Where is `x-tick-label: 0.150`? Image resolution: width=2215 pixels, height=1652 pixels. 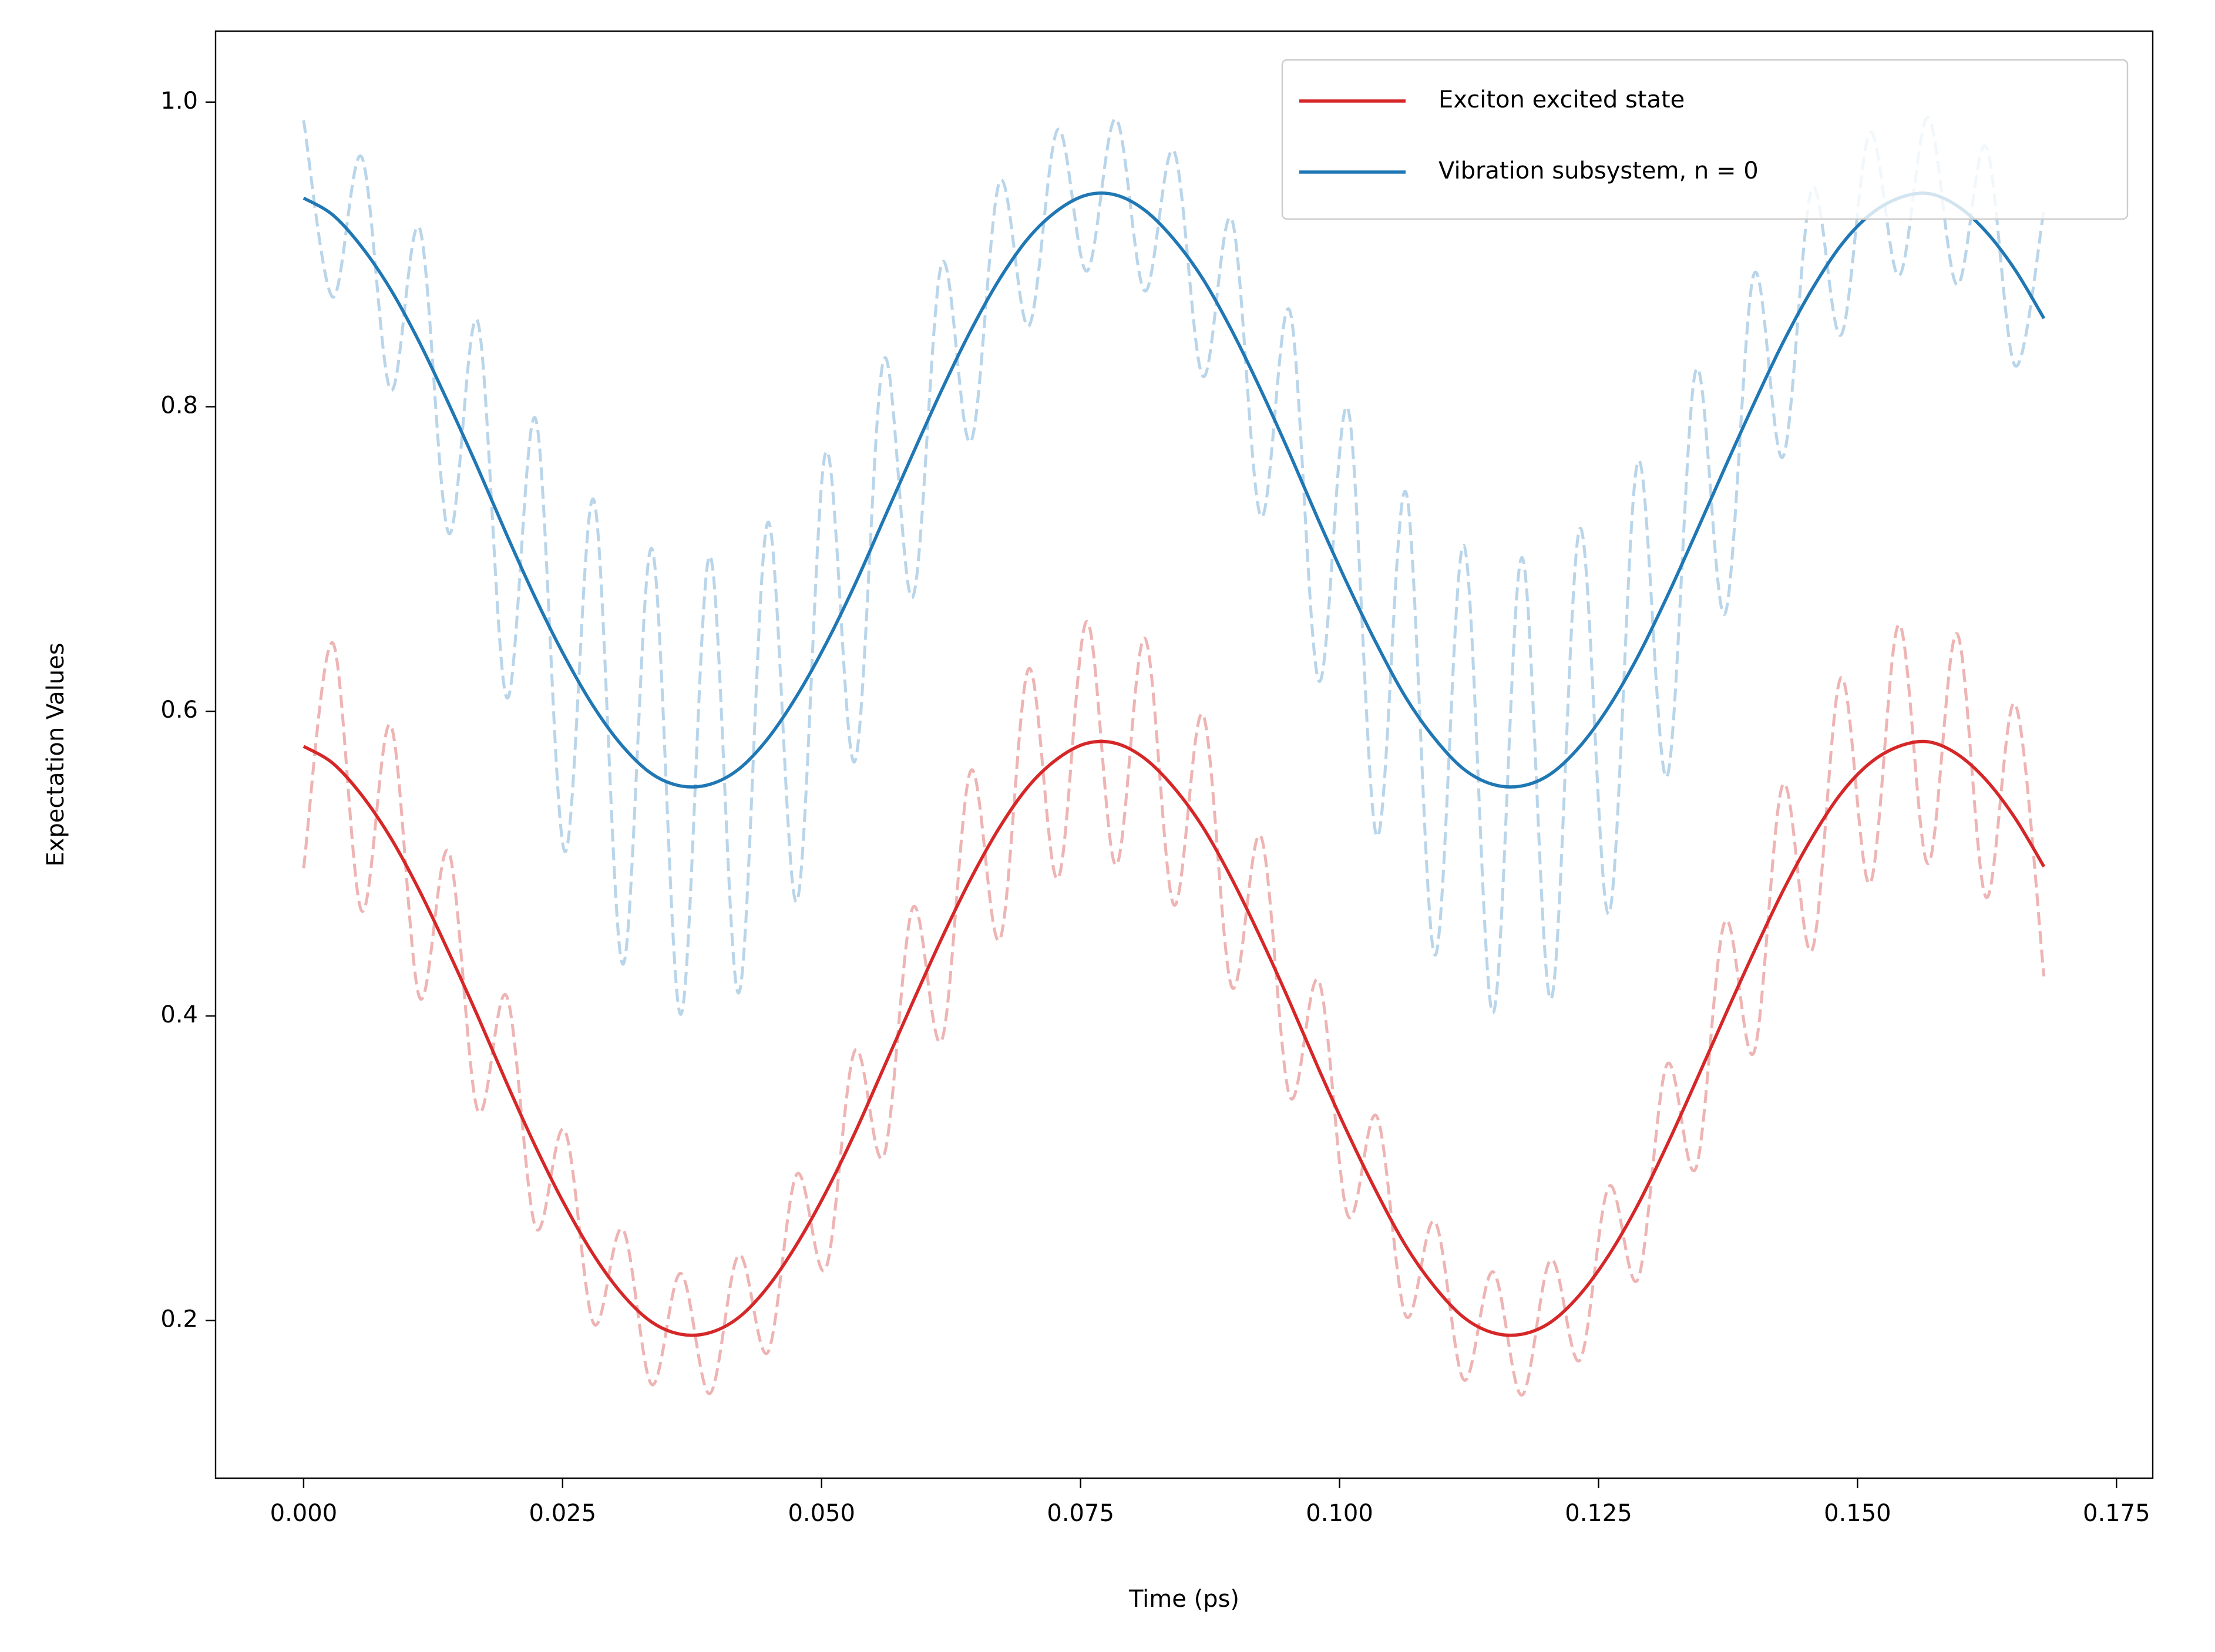
x-tick-label: 0.150 is located at coordinates (1857, 1513).